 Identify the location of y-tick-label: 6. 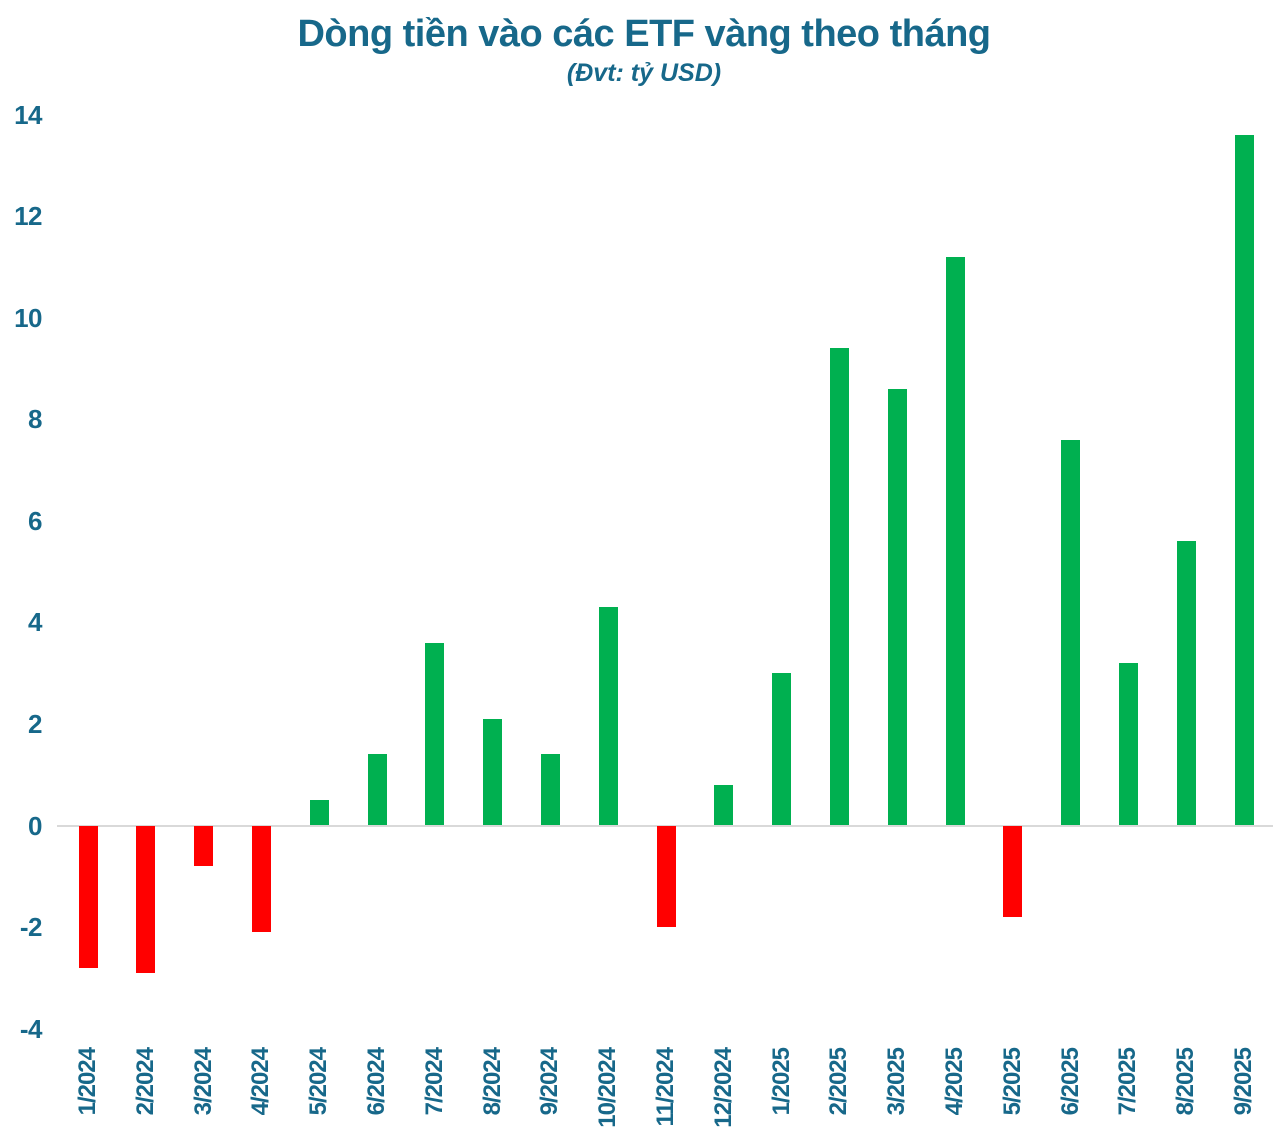
(35, 520).